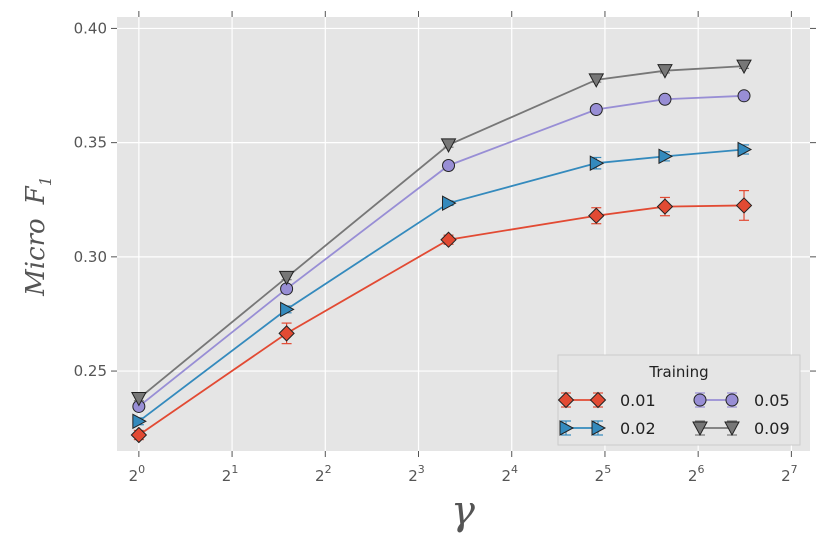 This screenshot has width=830, height=554. What do you see at coordinates (90, 143) in the screenshot?
I see `y-tick-label: 0.35` at bounding box center [90, 143].